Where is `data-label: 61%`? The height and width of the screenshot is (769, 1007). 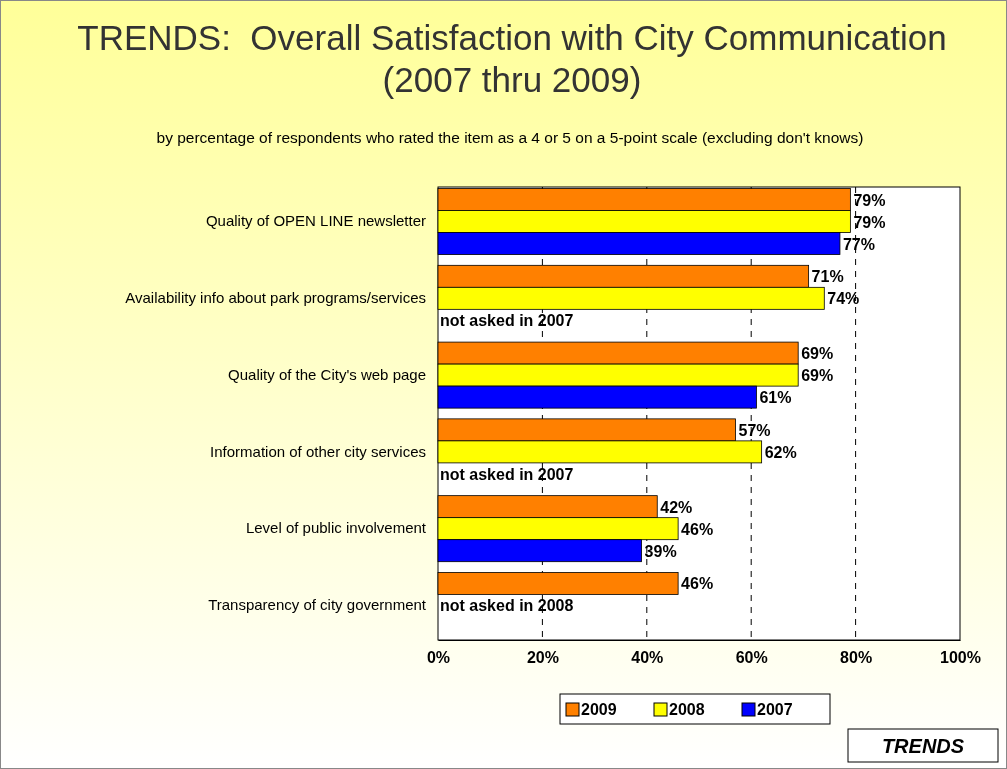
data-label: 61% is located at coordinates (775, 398).